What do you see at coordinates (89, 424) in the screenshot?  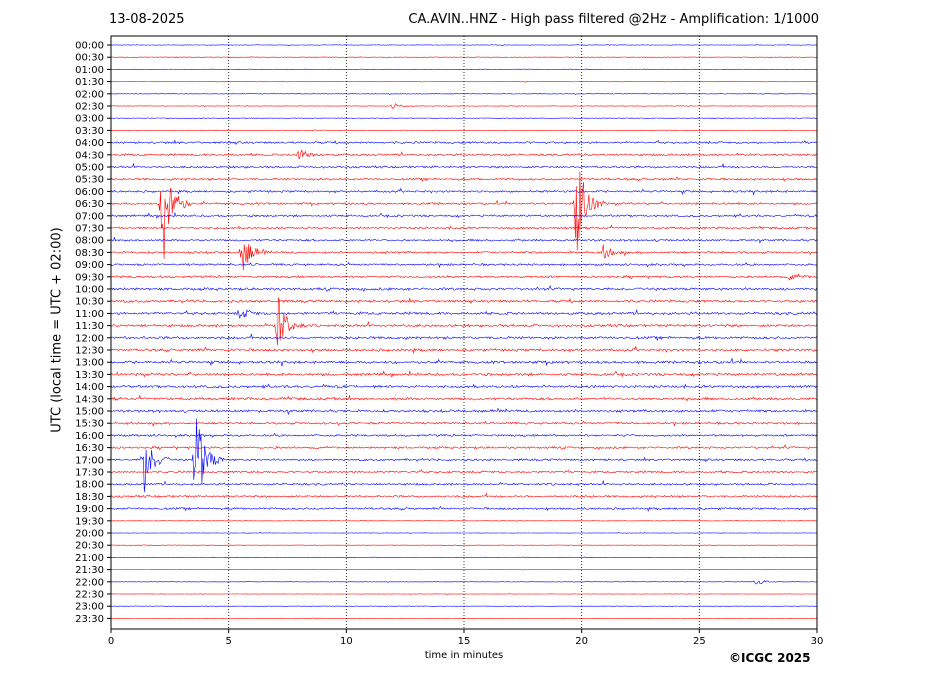 I see `y-tick-label: 15:30` at bounding box center [89, 424].